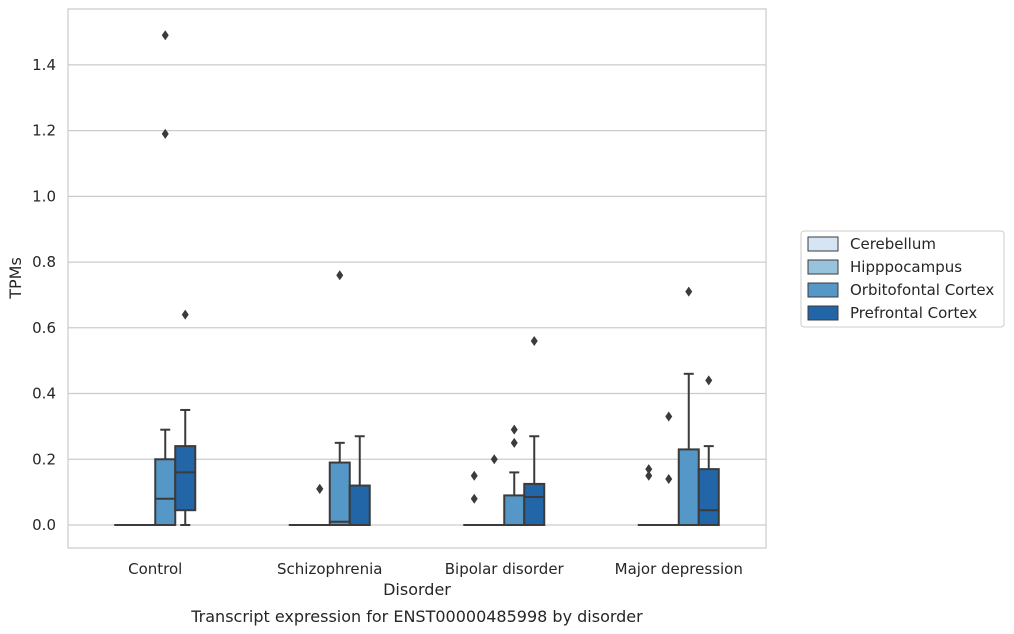  Describe the element at coordinates (44, 196) in the screenshot. I see `y-tick-label: 1.0` at that location.